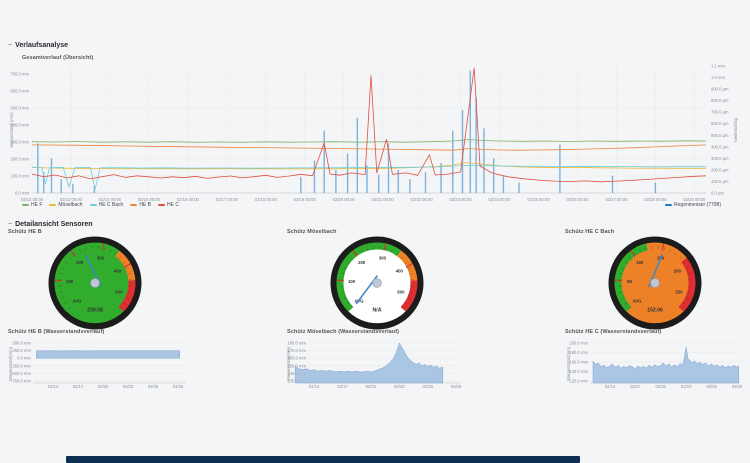 This screenshot has width=750, height=463. Describe the element at coordinates (80, 262) in the screenshot. I see `svg-text: 200` at that location.